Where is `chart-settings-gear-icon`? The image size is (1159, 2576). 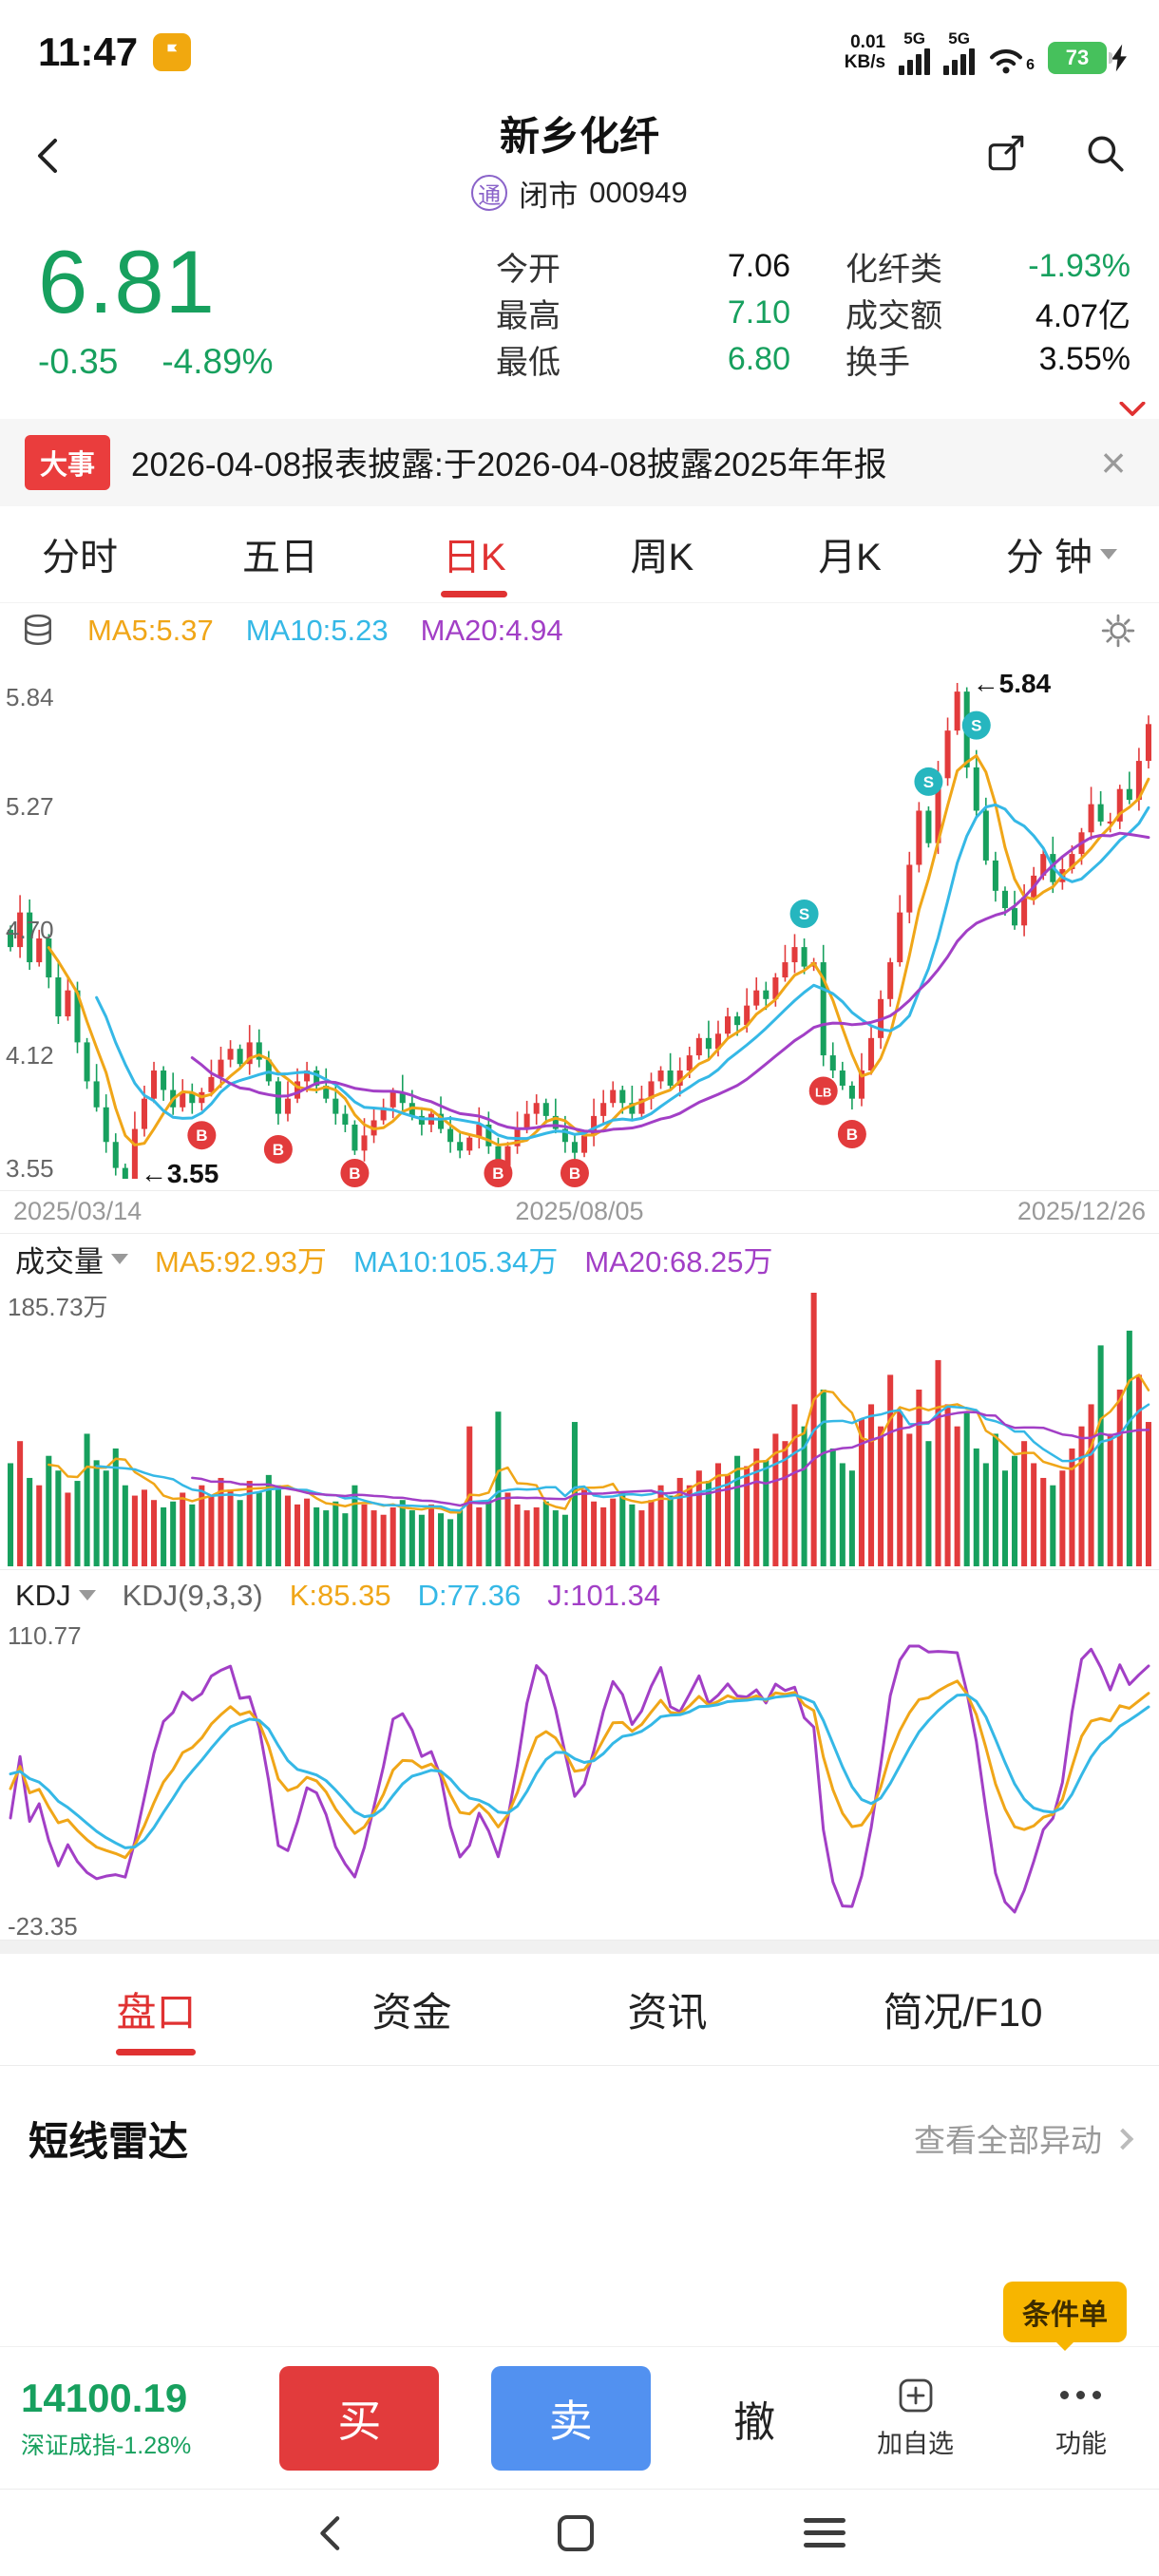 chart-settings-gear-icon is located at coordinates (1118, 631).